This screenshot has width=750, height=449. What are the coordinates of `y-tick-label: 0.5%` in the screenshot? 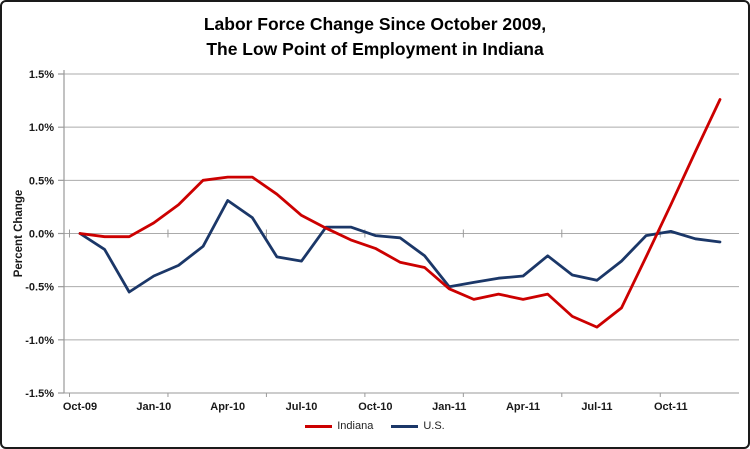 It's located at (41, 181).